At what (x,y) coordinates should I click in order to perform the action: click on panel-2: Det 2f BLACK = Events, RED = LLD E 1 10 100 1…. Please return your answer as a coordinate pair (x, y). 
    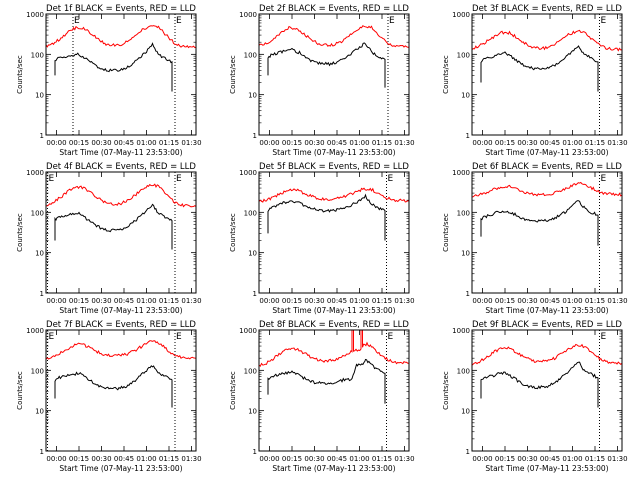
    Looking at the image, I should click on (322, 80).